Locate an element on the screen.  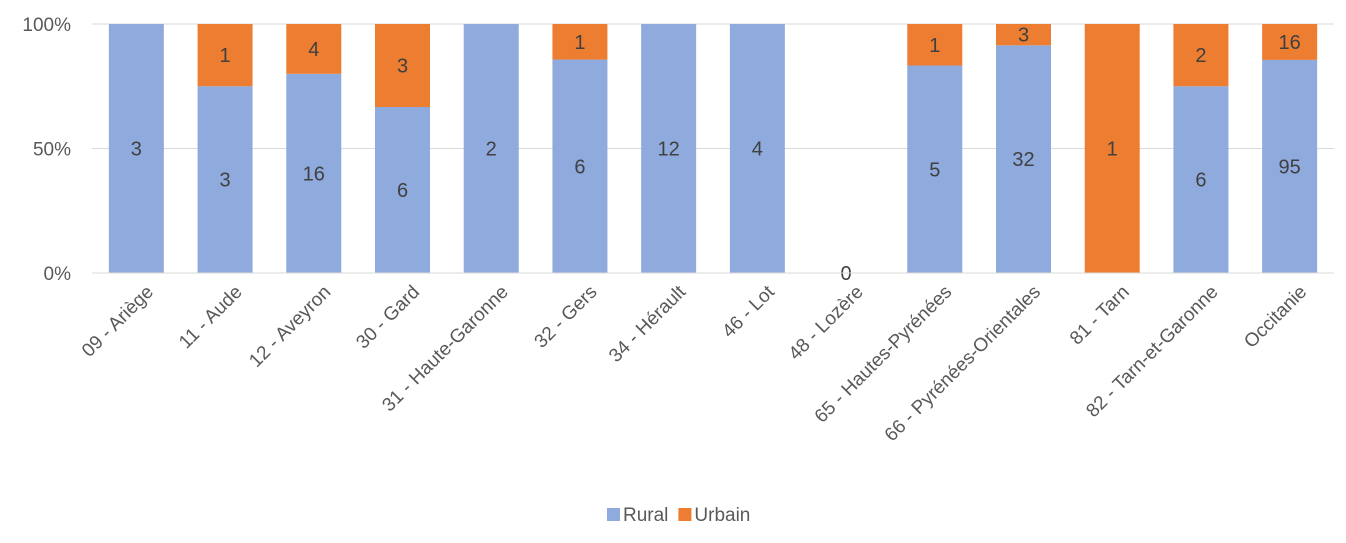
data-label: 32 is located at coordinates (1023, 160).